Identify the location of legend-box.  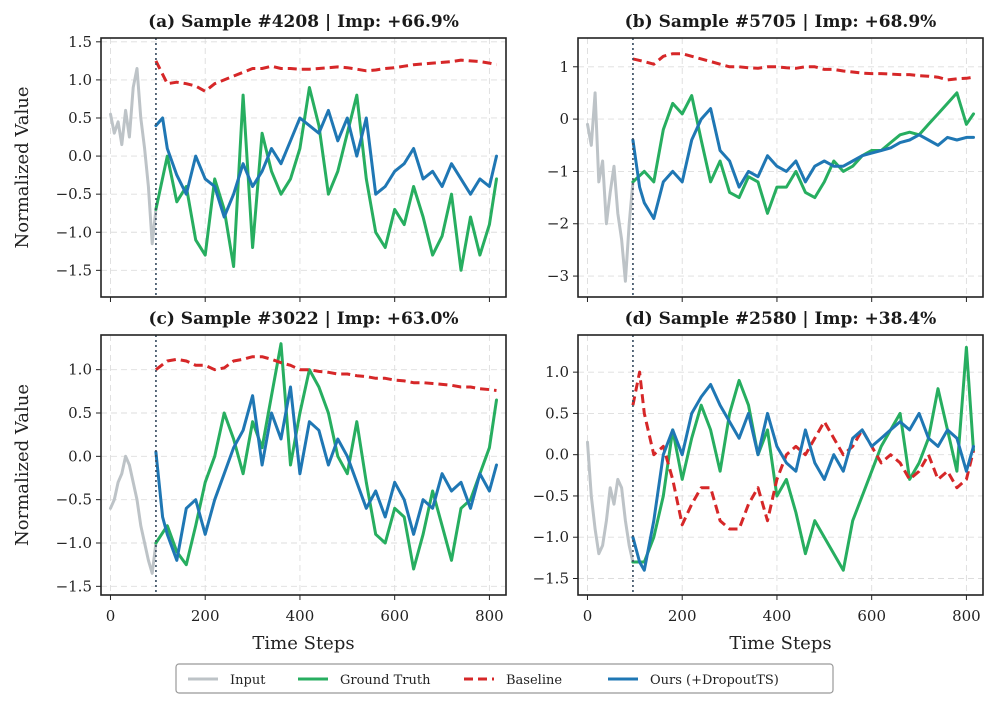
(504, 678).